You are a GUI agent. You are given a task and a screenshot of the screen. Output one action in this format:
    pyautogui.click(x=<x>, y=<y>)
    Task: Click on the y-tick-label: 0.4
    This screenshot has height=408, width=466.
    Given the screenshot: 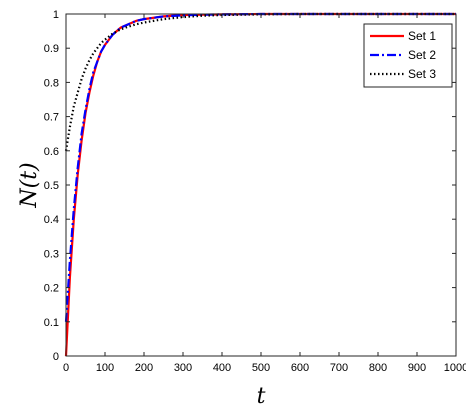 What is the action you would take?
    pyautogui.click(x=51, y=220)
    